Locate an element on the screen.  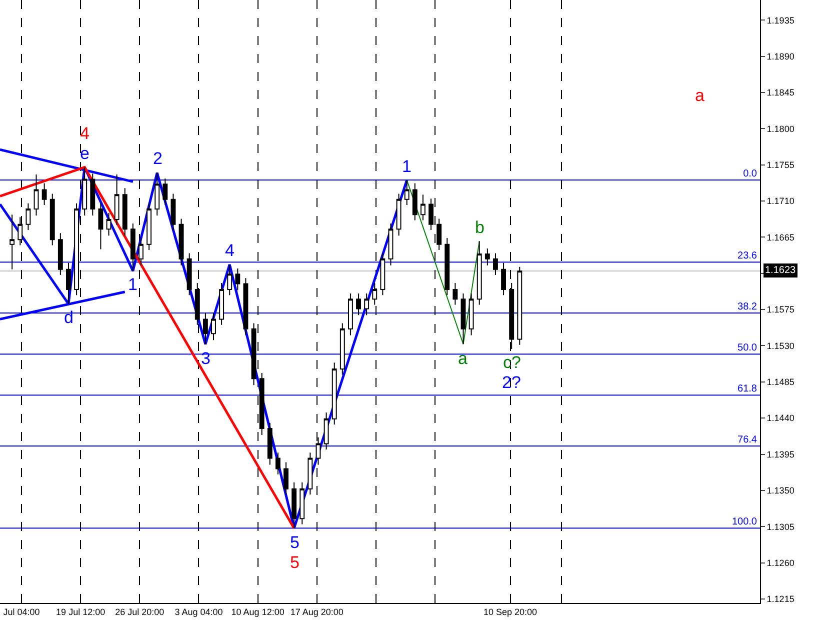
y2-tick-label: 0.0 is located at coordinates (750, 174).